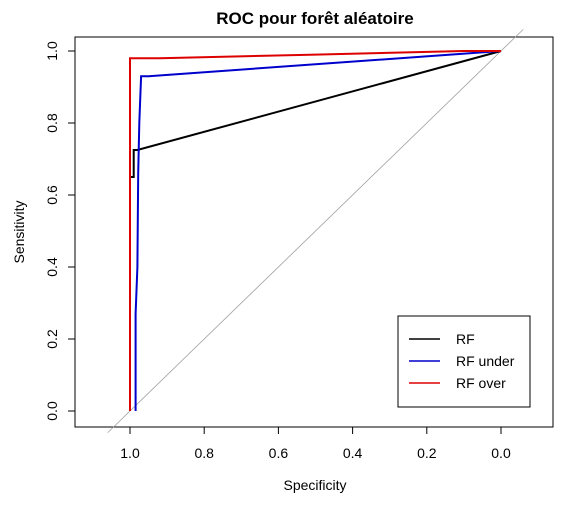 Image resolution: width=583 pixels, height=506 pixels. I want to click on x-tick-label: 1.0, so click(130, 453).